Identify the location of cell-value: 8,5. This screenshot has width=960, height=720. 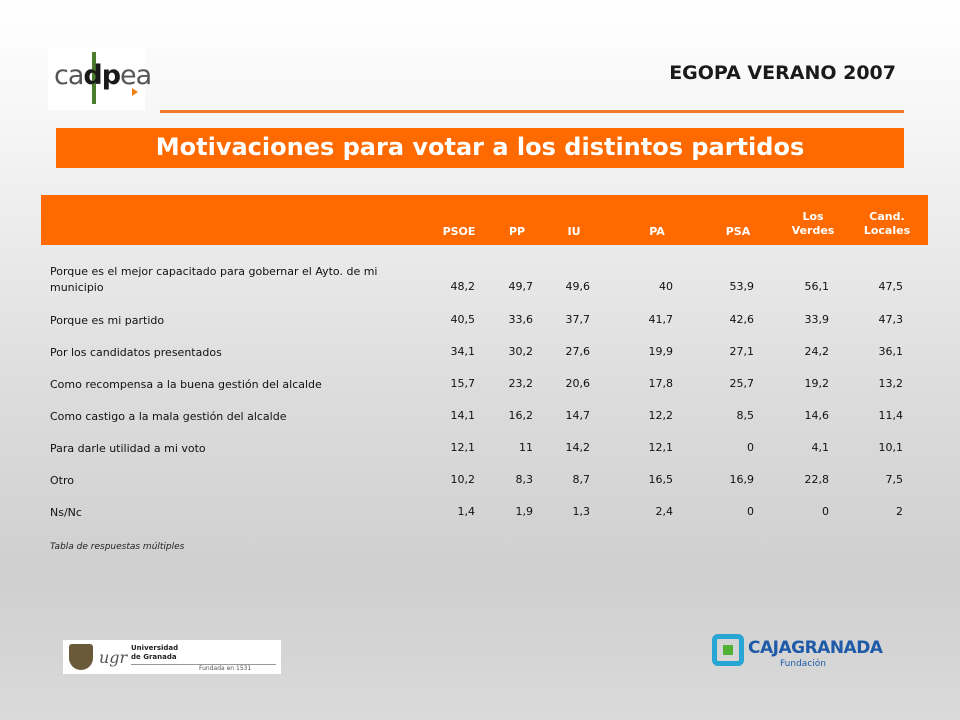
(745, 415).